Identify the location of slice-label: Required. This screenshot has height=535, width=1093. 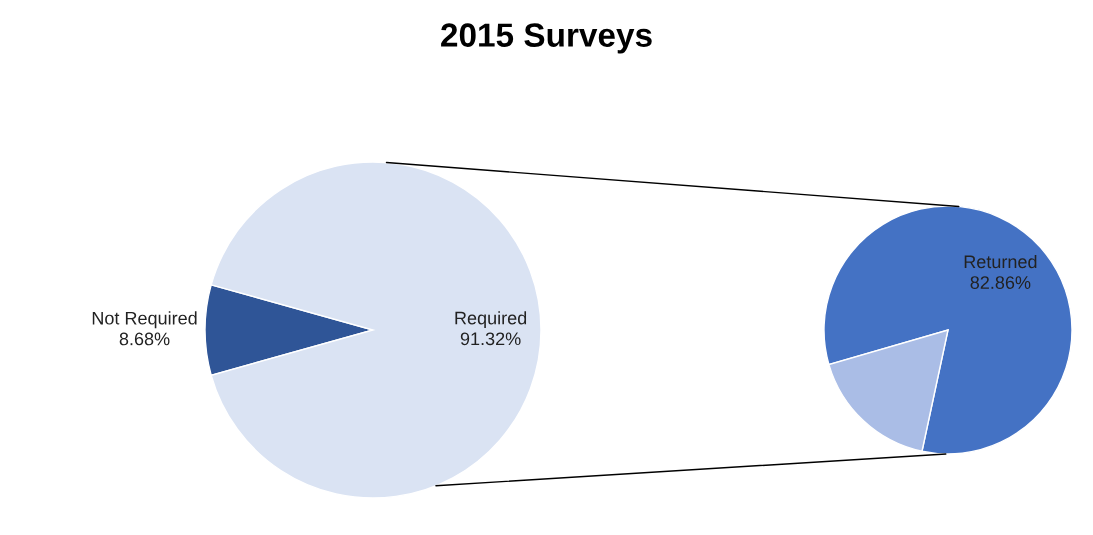
(491, 319).